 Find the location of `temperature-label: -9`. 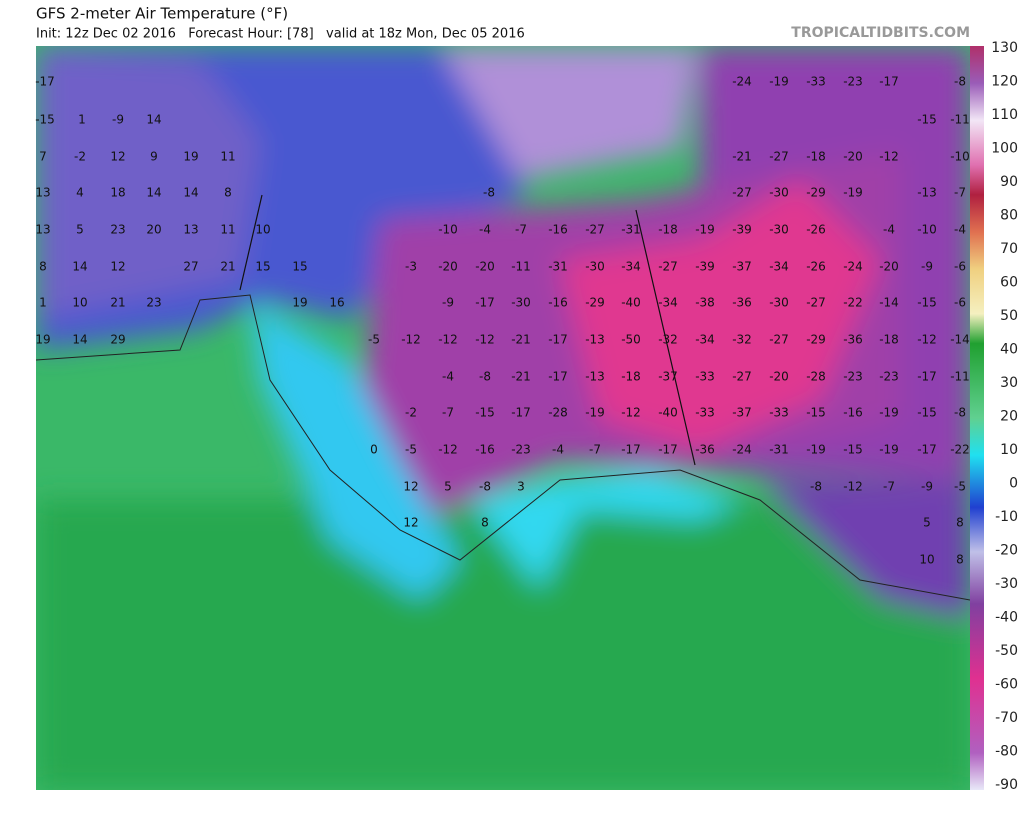

temperature-label: -9 is located at coordinates (118, 120).